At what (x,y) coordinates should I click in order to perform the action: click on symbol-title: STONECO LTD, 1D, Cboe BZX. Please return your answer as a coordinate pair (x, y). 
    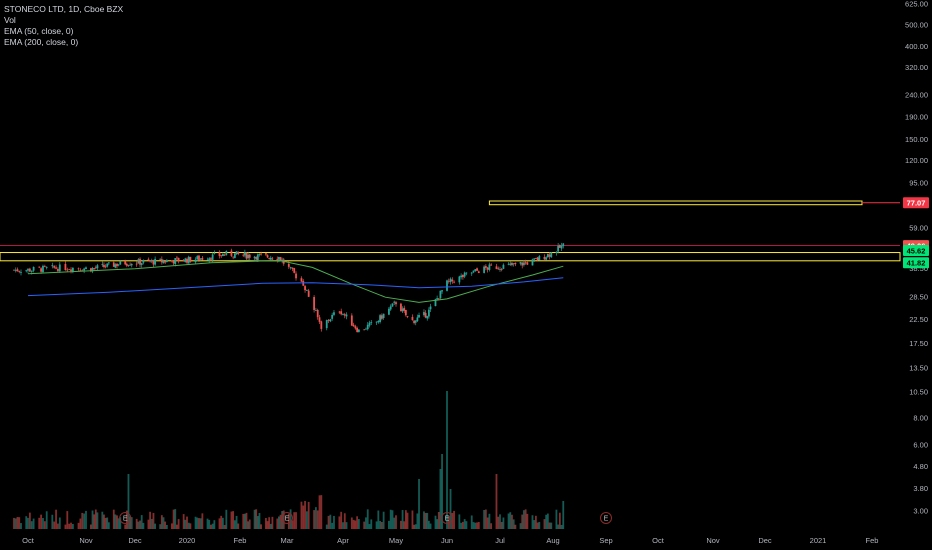
    Looking at the image, I should click on (64, 9).